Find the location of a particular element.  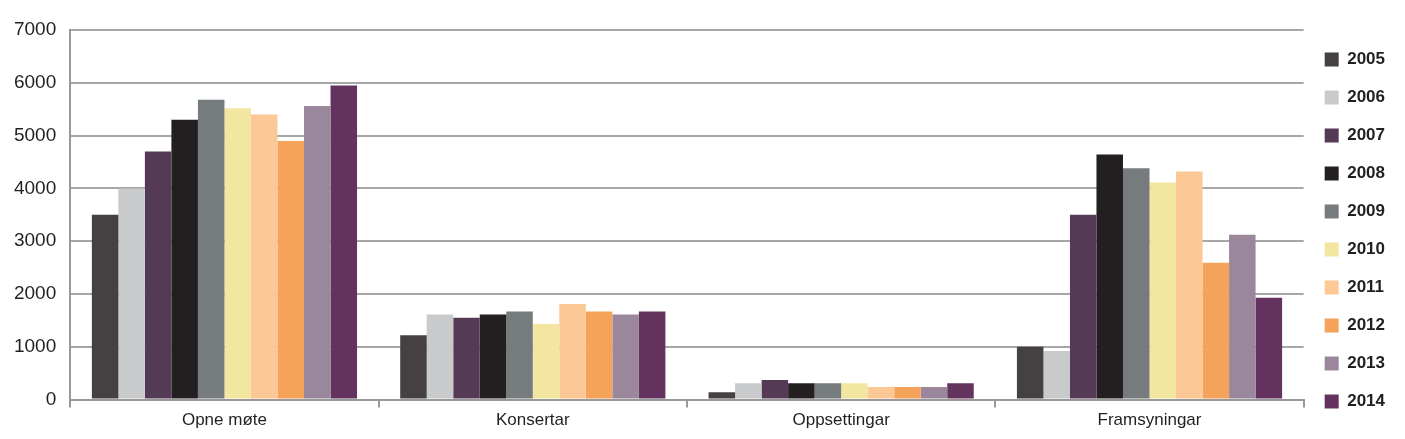

y-tick-label: 0 is located at coordinates (51, 398).